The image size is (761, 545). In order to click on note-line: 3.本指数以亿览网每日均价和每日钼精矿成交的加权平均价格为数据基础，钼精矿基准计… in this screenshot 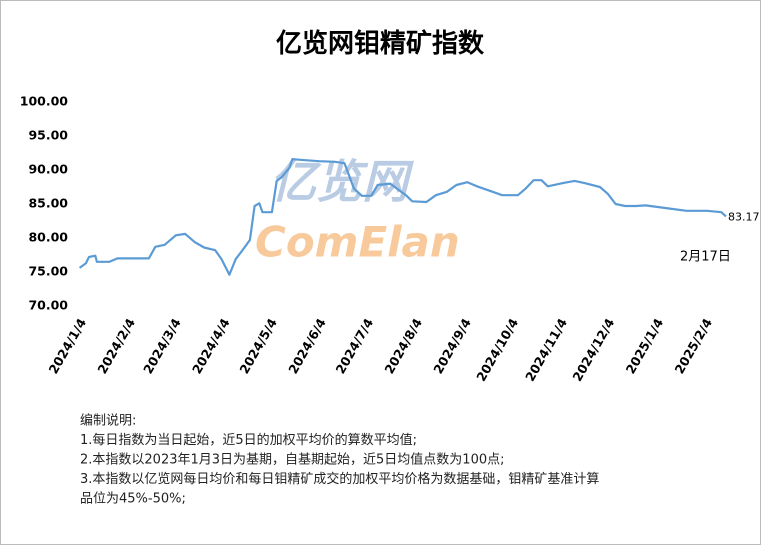, I will do `click(339, 479)`.